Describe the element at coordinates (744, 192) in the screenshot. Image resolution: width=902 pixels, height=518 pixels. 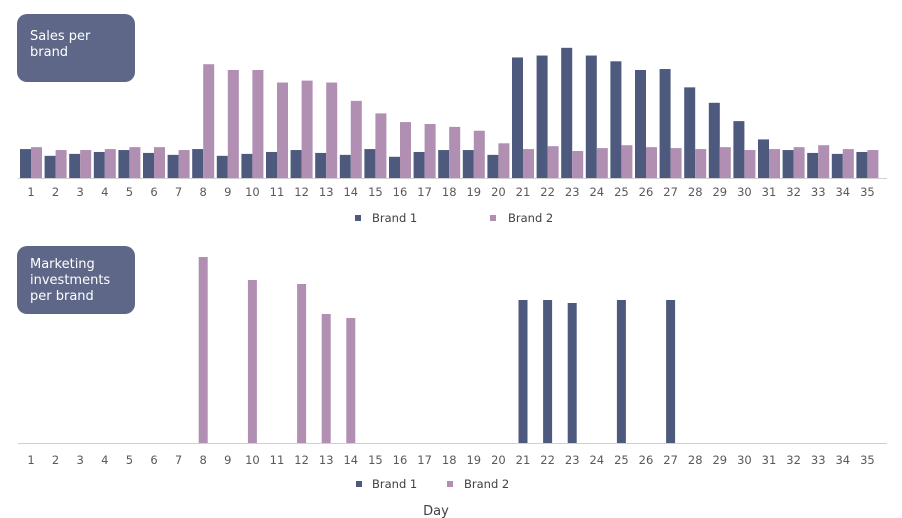
I see `x-tick-label: 30` at that location.